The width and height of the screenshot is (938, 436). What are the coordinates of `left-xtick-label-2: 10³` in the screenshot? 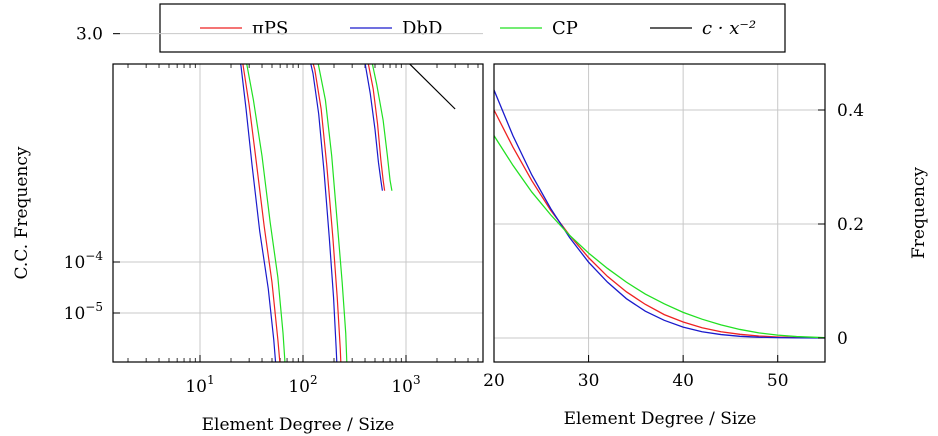 It's located at (405, 385).